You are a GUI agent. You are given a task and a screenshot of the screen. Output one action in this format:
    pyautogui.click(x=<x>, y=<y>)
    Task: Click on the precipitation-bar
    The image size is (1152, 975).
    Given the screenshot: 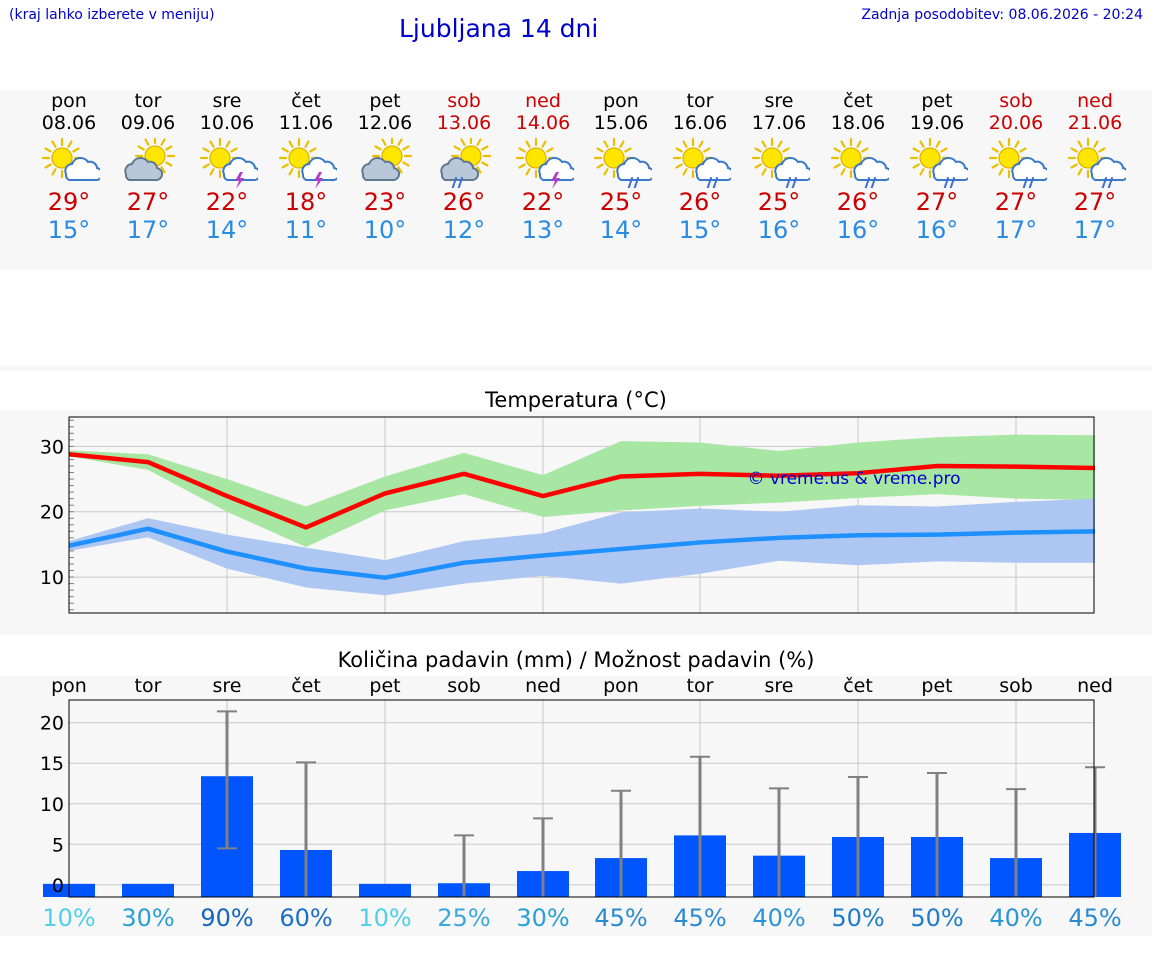 What is the action you would take?
    pyautogui.click(x=385, y=890)
    